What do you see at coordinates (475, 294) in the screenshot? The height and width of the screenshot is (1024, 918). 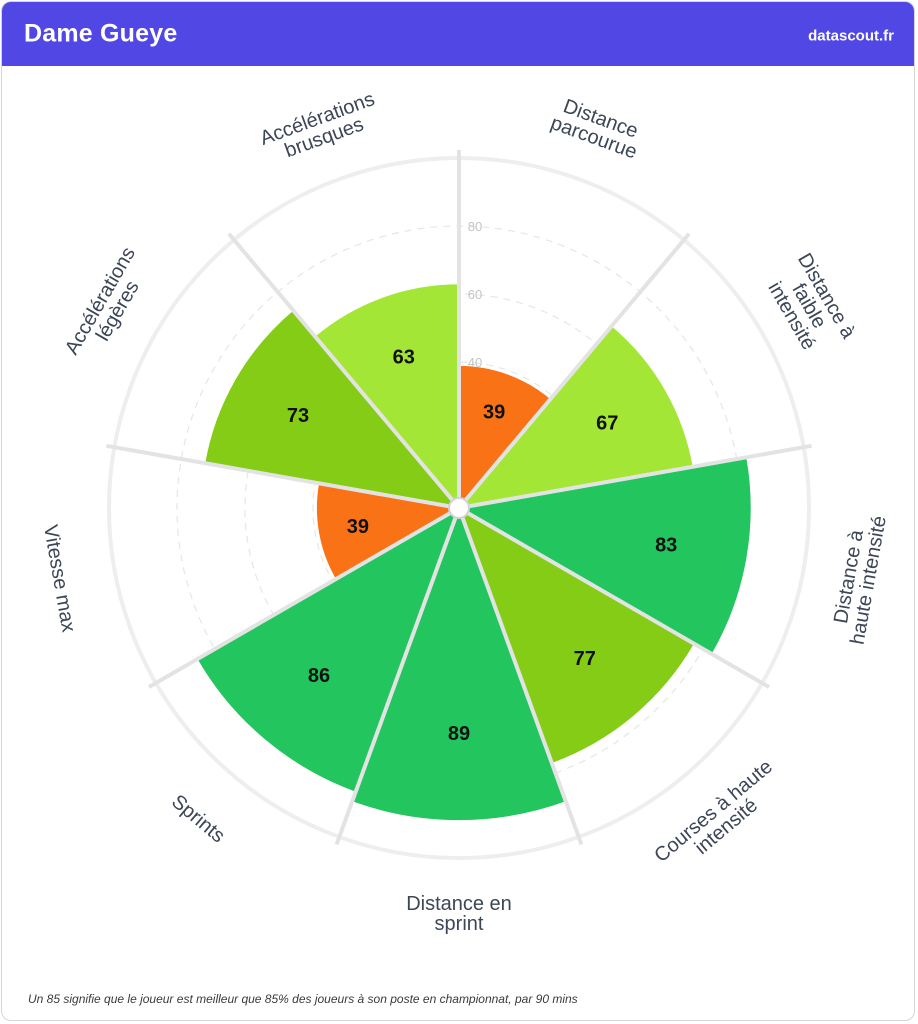 I see `r-tick-label: 60` at bounding box center [475, 294].